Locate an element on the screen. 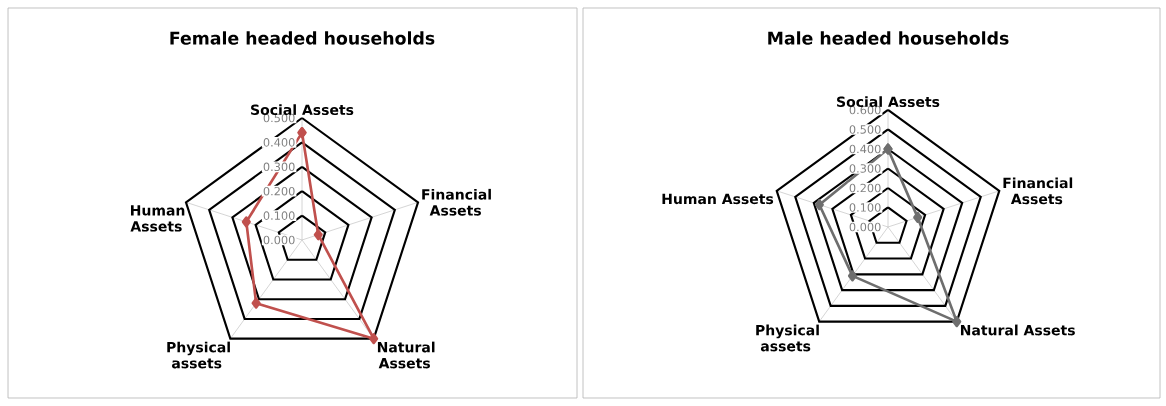 This screenshot has height=406, width=1166. y-tick-label: 0.600 is located at coordinates (865, 110).